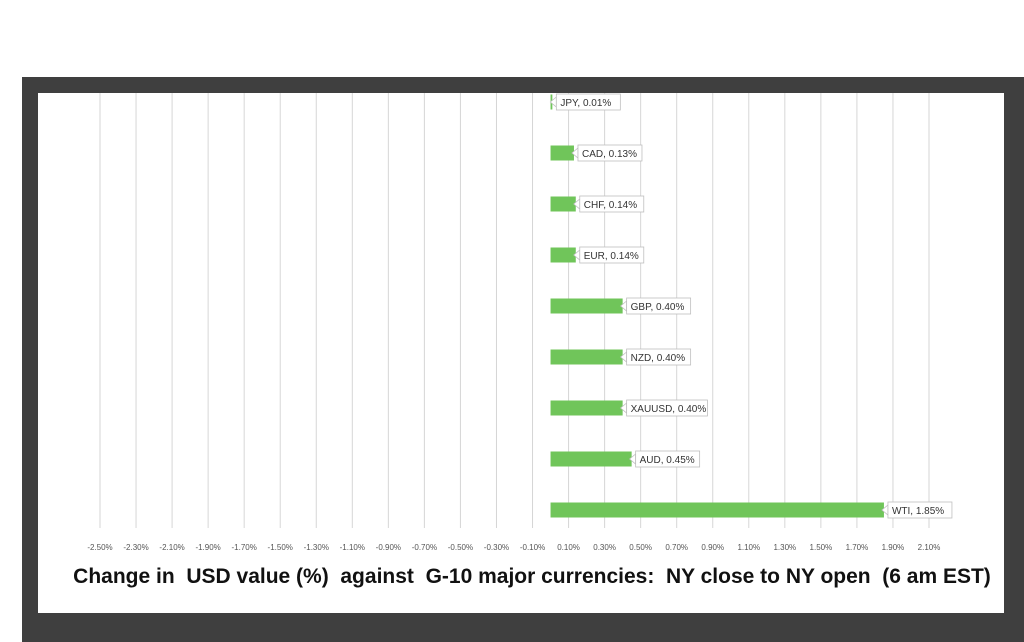 Image resolution: width=1024 pixels, height=642 pixels. I want to click on x-tick-label: -0.30%, so click(496, 547).